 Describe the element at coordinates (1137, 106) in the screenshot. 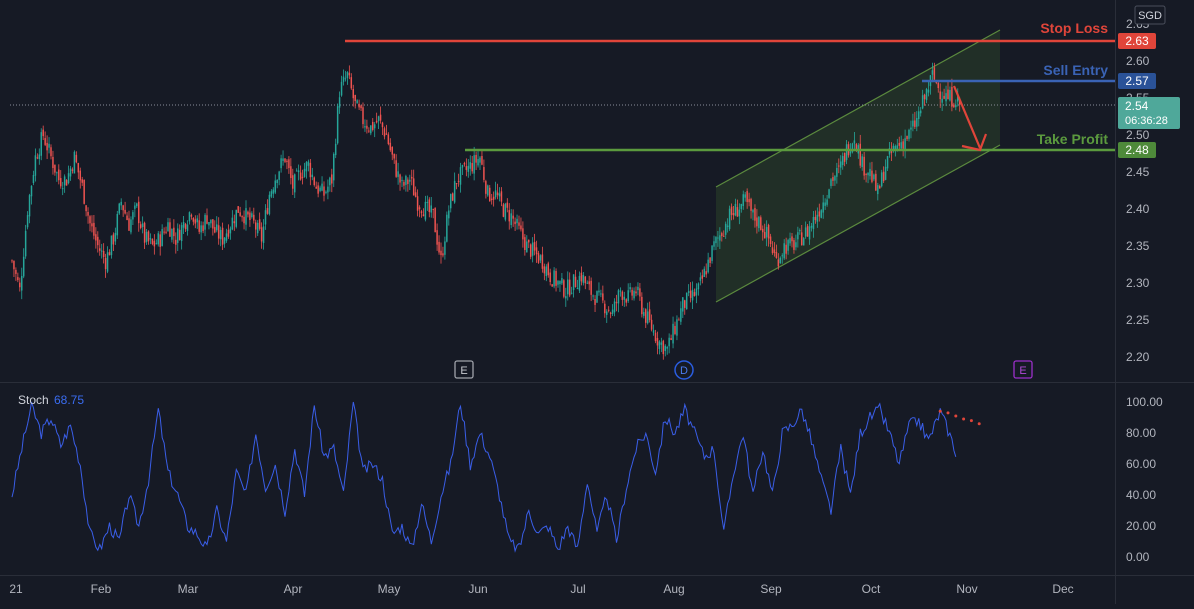

I see `current-price-text: 2.54` at that location.